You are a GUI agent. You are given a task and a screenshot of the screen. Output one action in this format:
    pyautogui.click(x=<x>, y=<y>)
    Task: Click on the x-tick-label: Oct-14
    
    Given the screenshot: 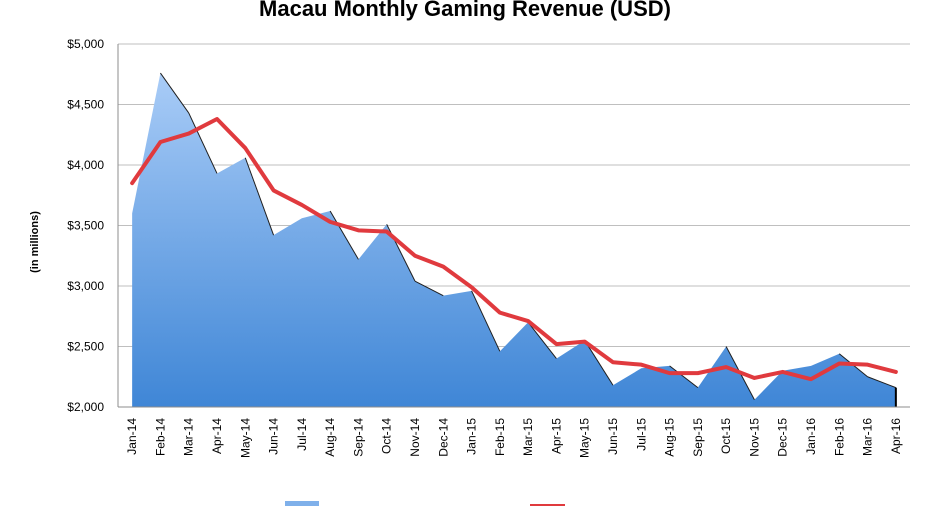 What is the action you would take?
    pyautogui.click(x=387, y=436)
    